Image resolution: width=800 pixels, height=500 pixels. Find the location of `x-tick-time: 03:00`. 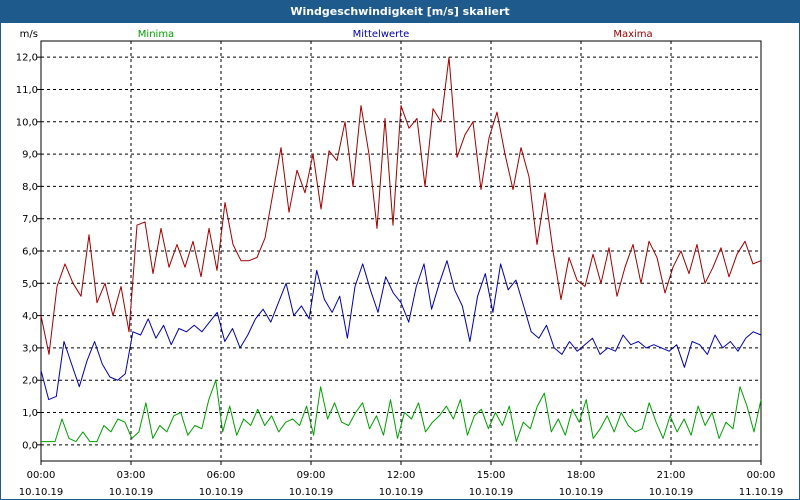

x-tick-time: 03:00 is located at coordinates (131, 475).